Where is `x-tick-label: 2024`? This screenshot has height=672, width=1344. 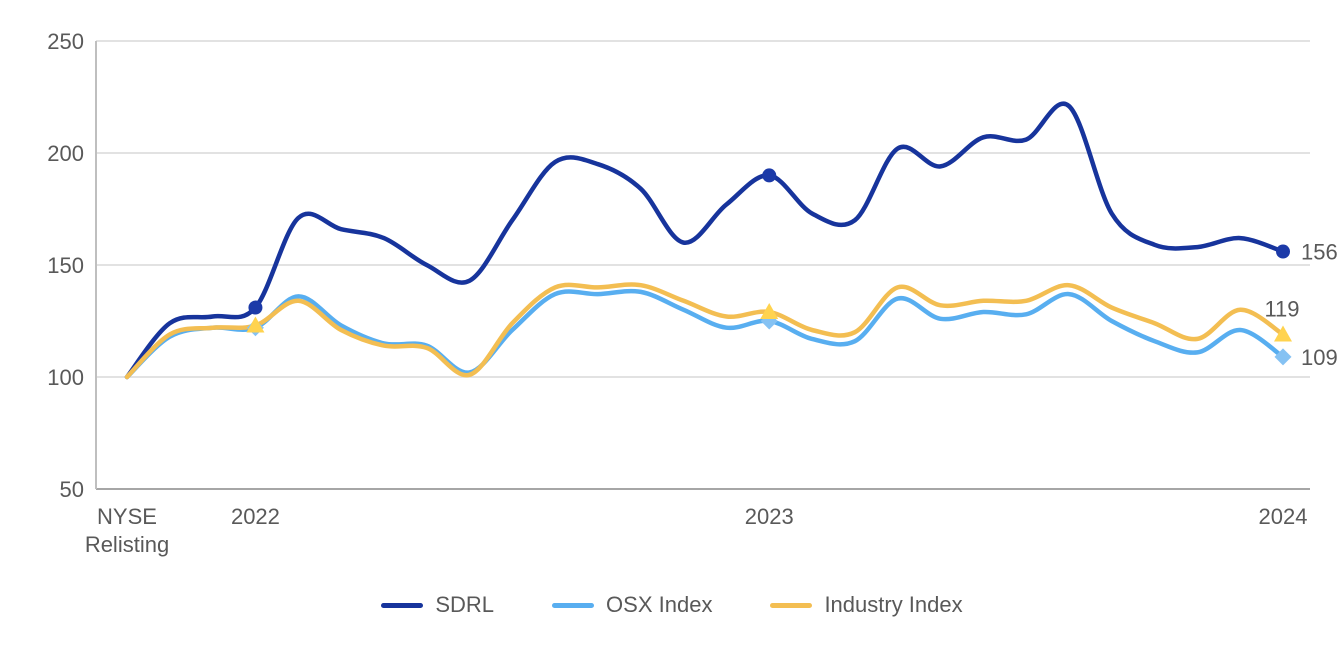
x-tick-label: 2024 is located at coordinates (1283, 516).